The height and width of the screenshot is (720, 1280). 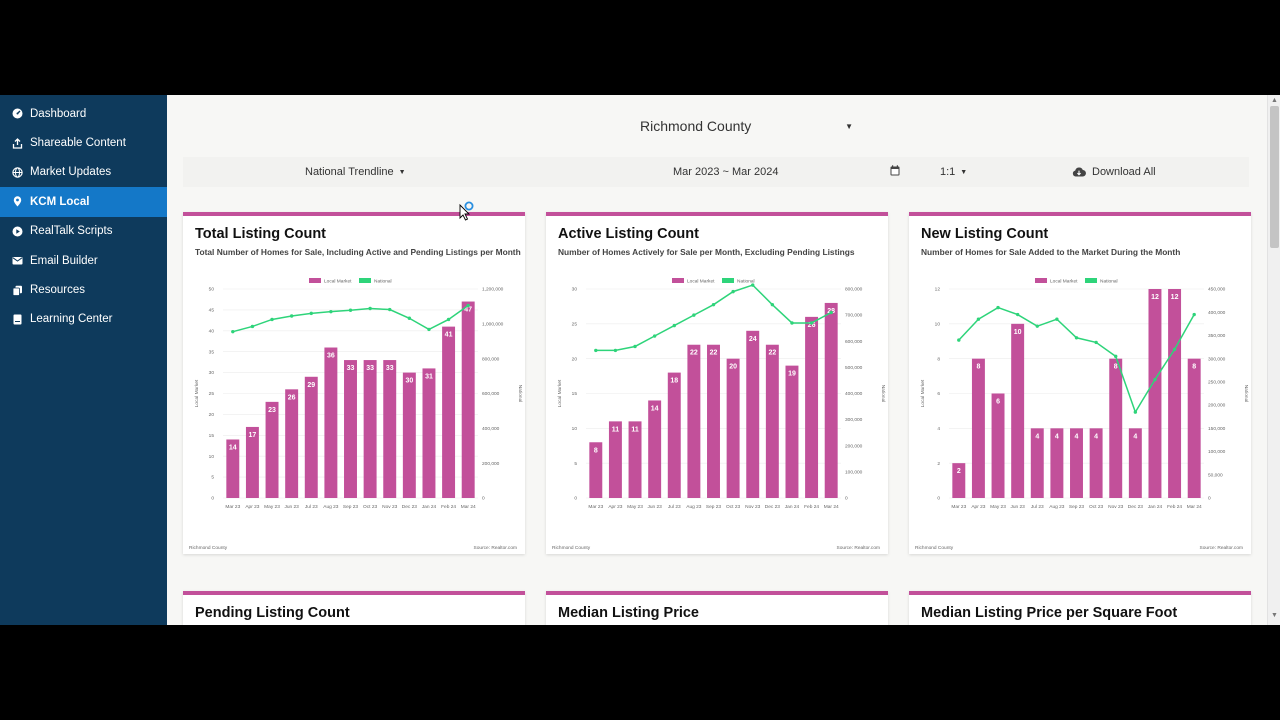 I want to click on x-tick-label: May 23, so click(x=635, y=507).